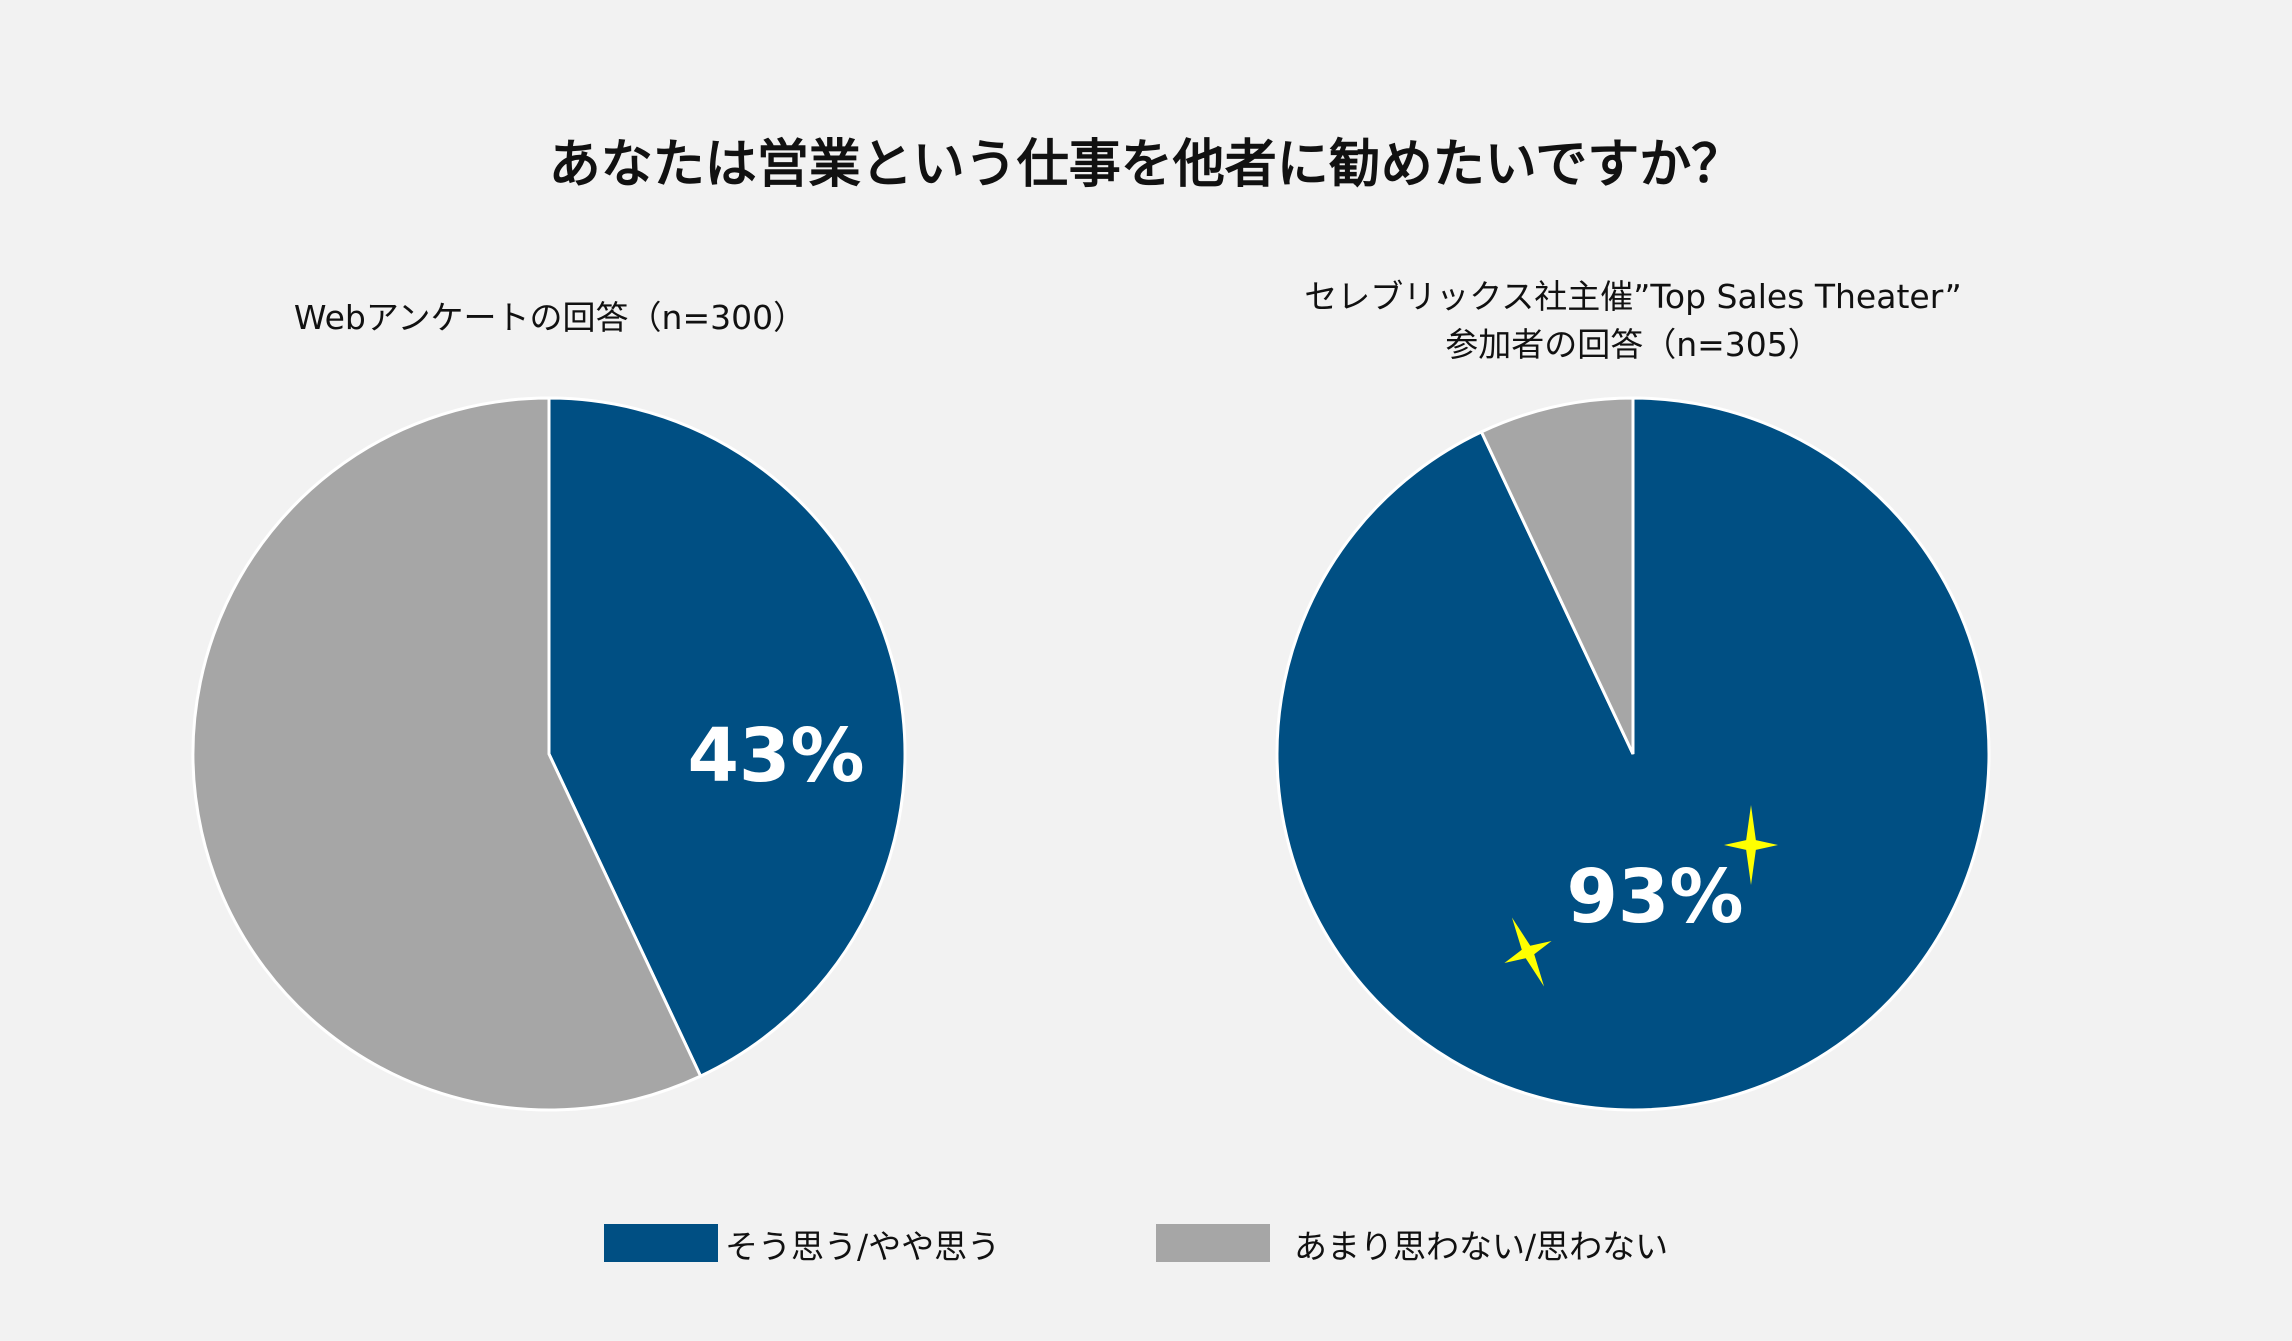  What do you see at coordinates (863, 1246) in the screenshot?
I see `legend-label-agree: そう思う/やや思う` at bounding box center [863, 1246].